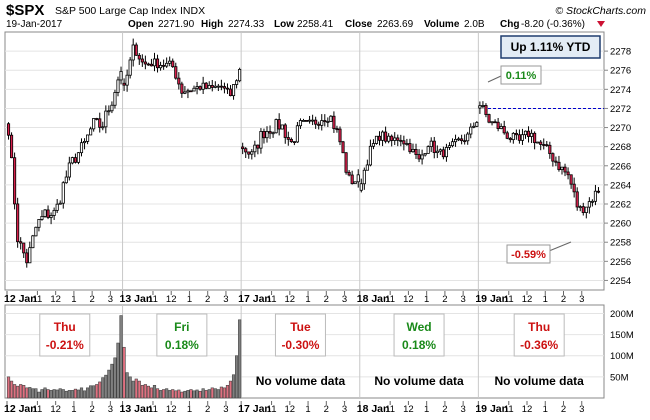 Image resolution: width=650 pixels, height=420 pixels. What do you see at coordinates (300, 345) in the screenshot?
I see `day-change-percent: -0.30%` at bounding box center [300, 345].